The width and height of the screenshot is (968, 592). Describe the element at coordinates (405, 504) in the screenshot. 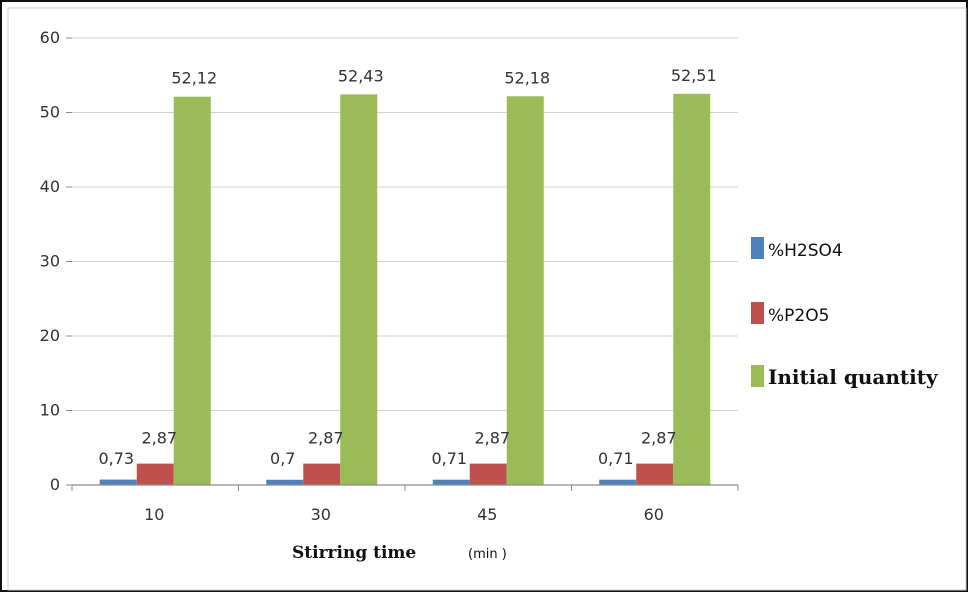

I see `x-axis-ticks: 10 30 45 60` at that location.